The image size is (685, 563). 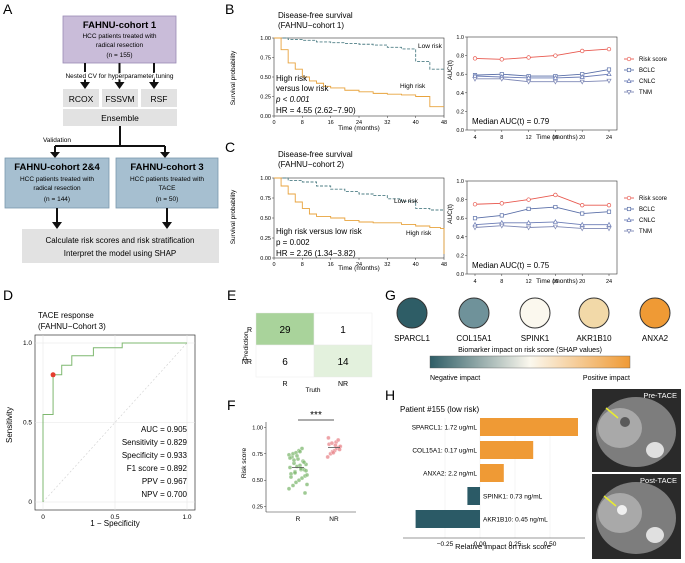 What do you see at coordinates (359, 72) in the screenshot?
I see `km-b-curve-high` at bounding box center [359, 72].